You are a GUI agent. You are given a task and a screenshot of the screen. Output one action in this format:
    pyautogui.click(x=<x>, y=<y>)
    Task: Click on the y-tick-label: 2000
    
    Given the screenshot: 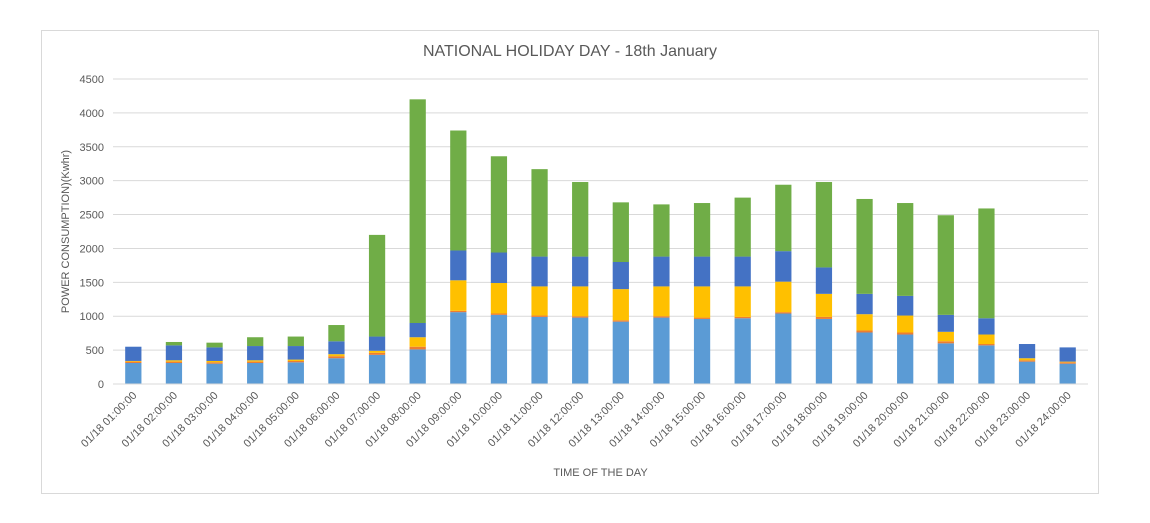 What is the action you would take?
    pyautogui.click(x=92, y=249)
    